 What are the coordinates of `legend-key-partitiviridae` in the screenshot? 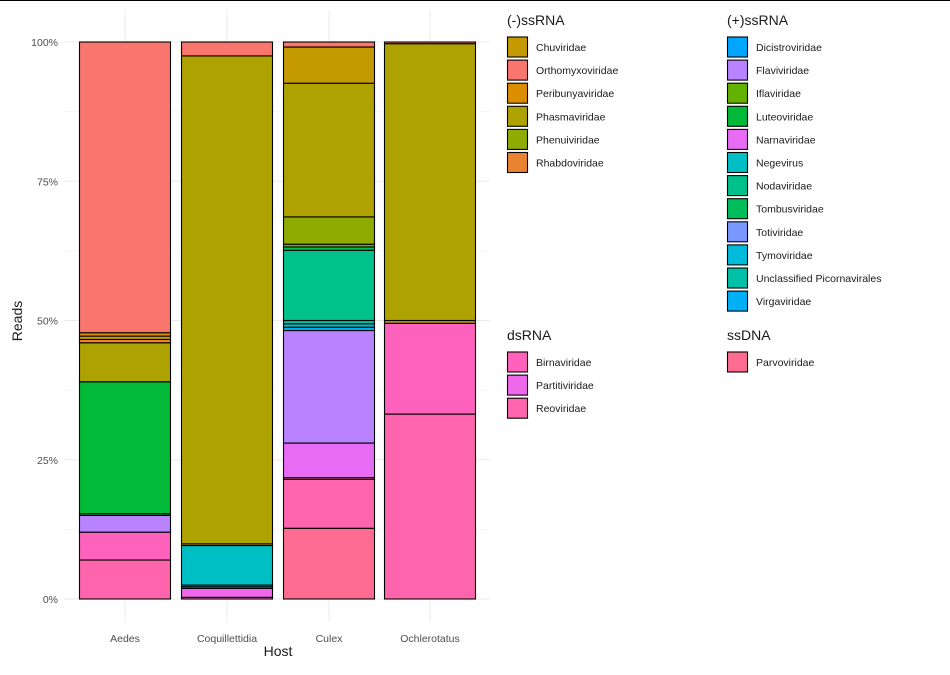 It's located at (517, 385).